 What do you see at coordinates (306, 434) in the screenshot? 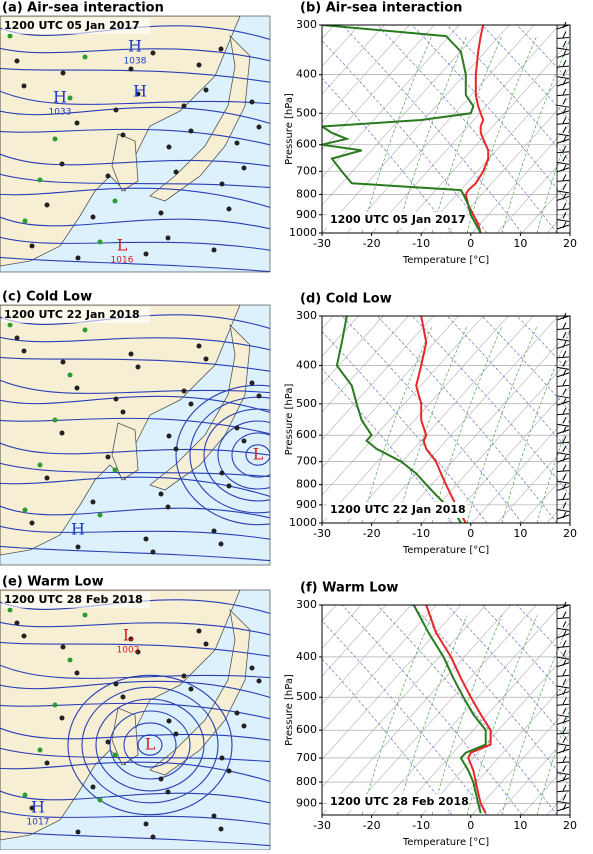
I see `y-tick-label: 600` at bounding box center [306, 434].